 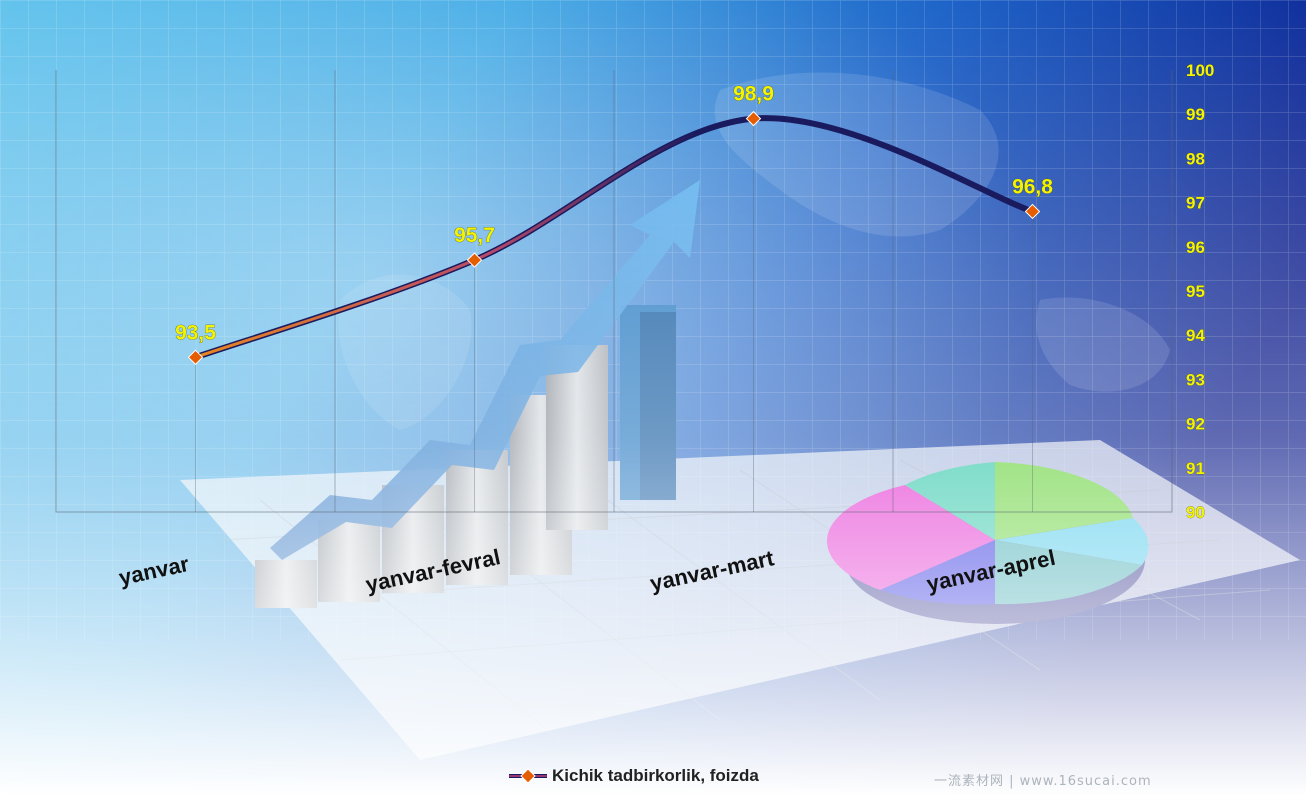 I want to click on data-label: 93,5, so click(x=195, y=332).